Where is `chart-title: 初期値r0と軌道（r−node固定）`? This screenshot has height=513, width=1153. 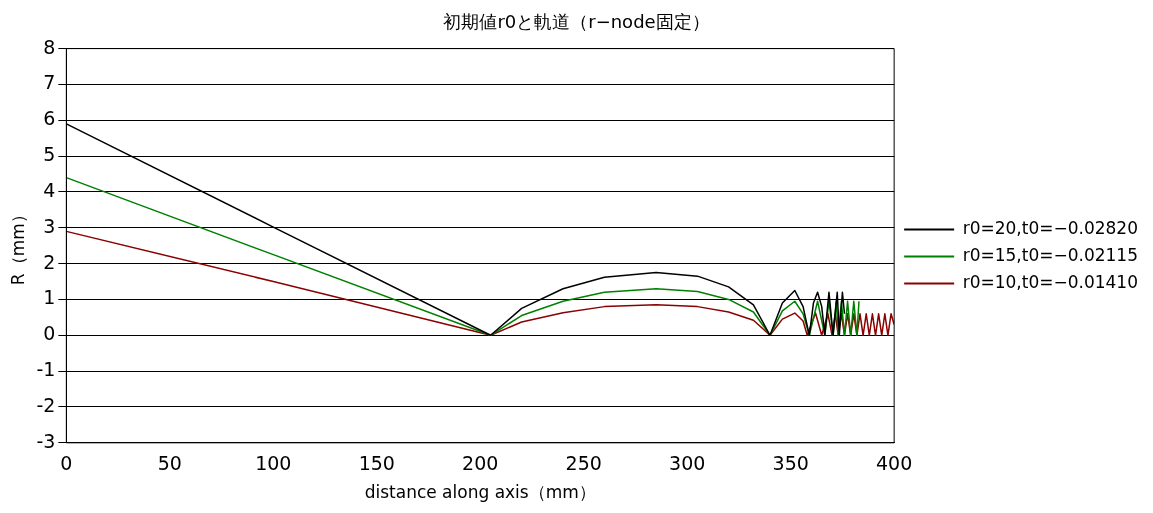
chart-title: 初期値r0と軌道（r−node固定） is located at coordinates (576, 22).